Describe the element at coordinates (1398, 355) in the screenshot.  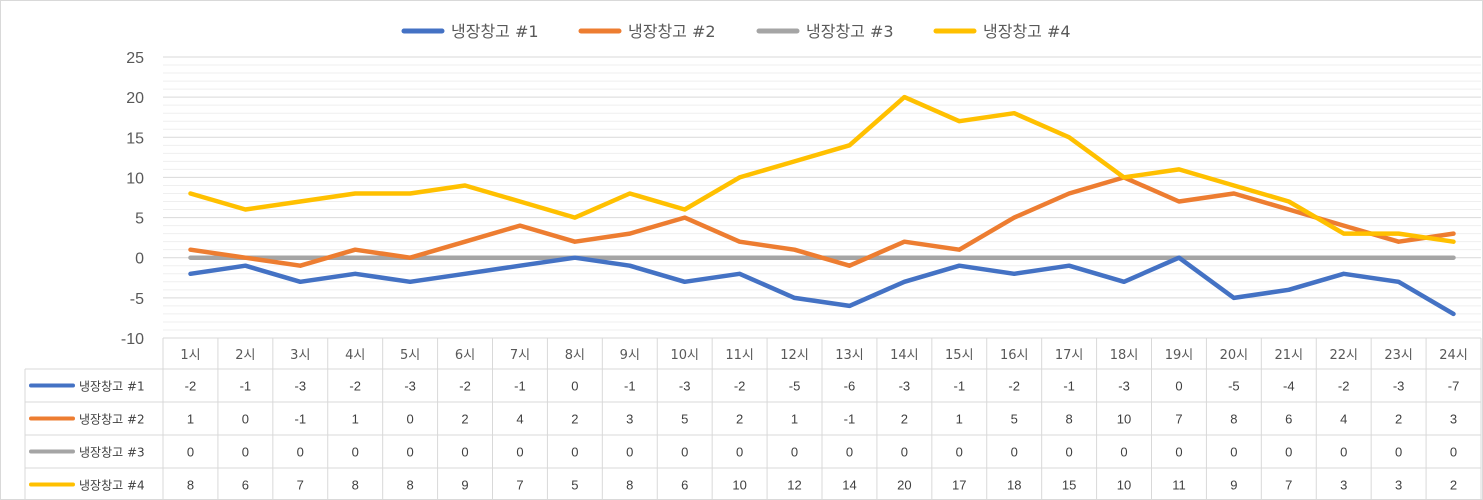
I see `category-label: 23시` at that location.